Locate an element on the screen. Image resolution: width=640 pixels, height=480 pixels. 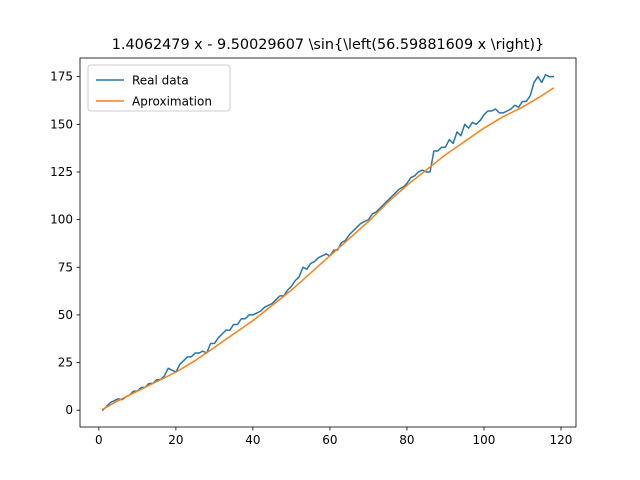
y-tick-label: 125 is located at coordinates (61, 172).